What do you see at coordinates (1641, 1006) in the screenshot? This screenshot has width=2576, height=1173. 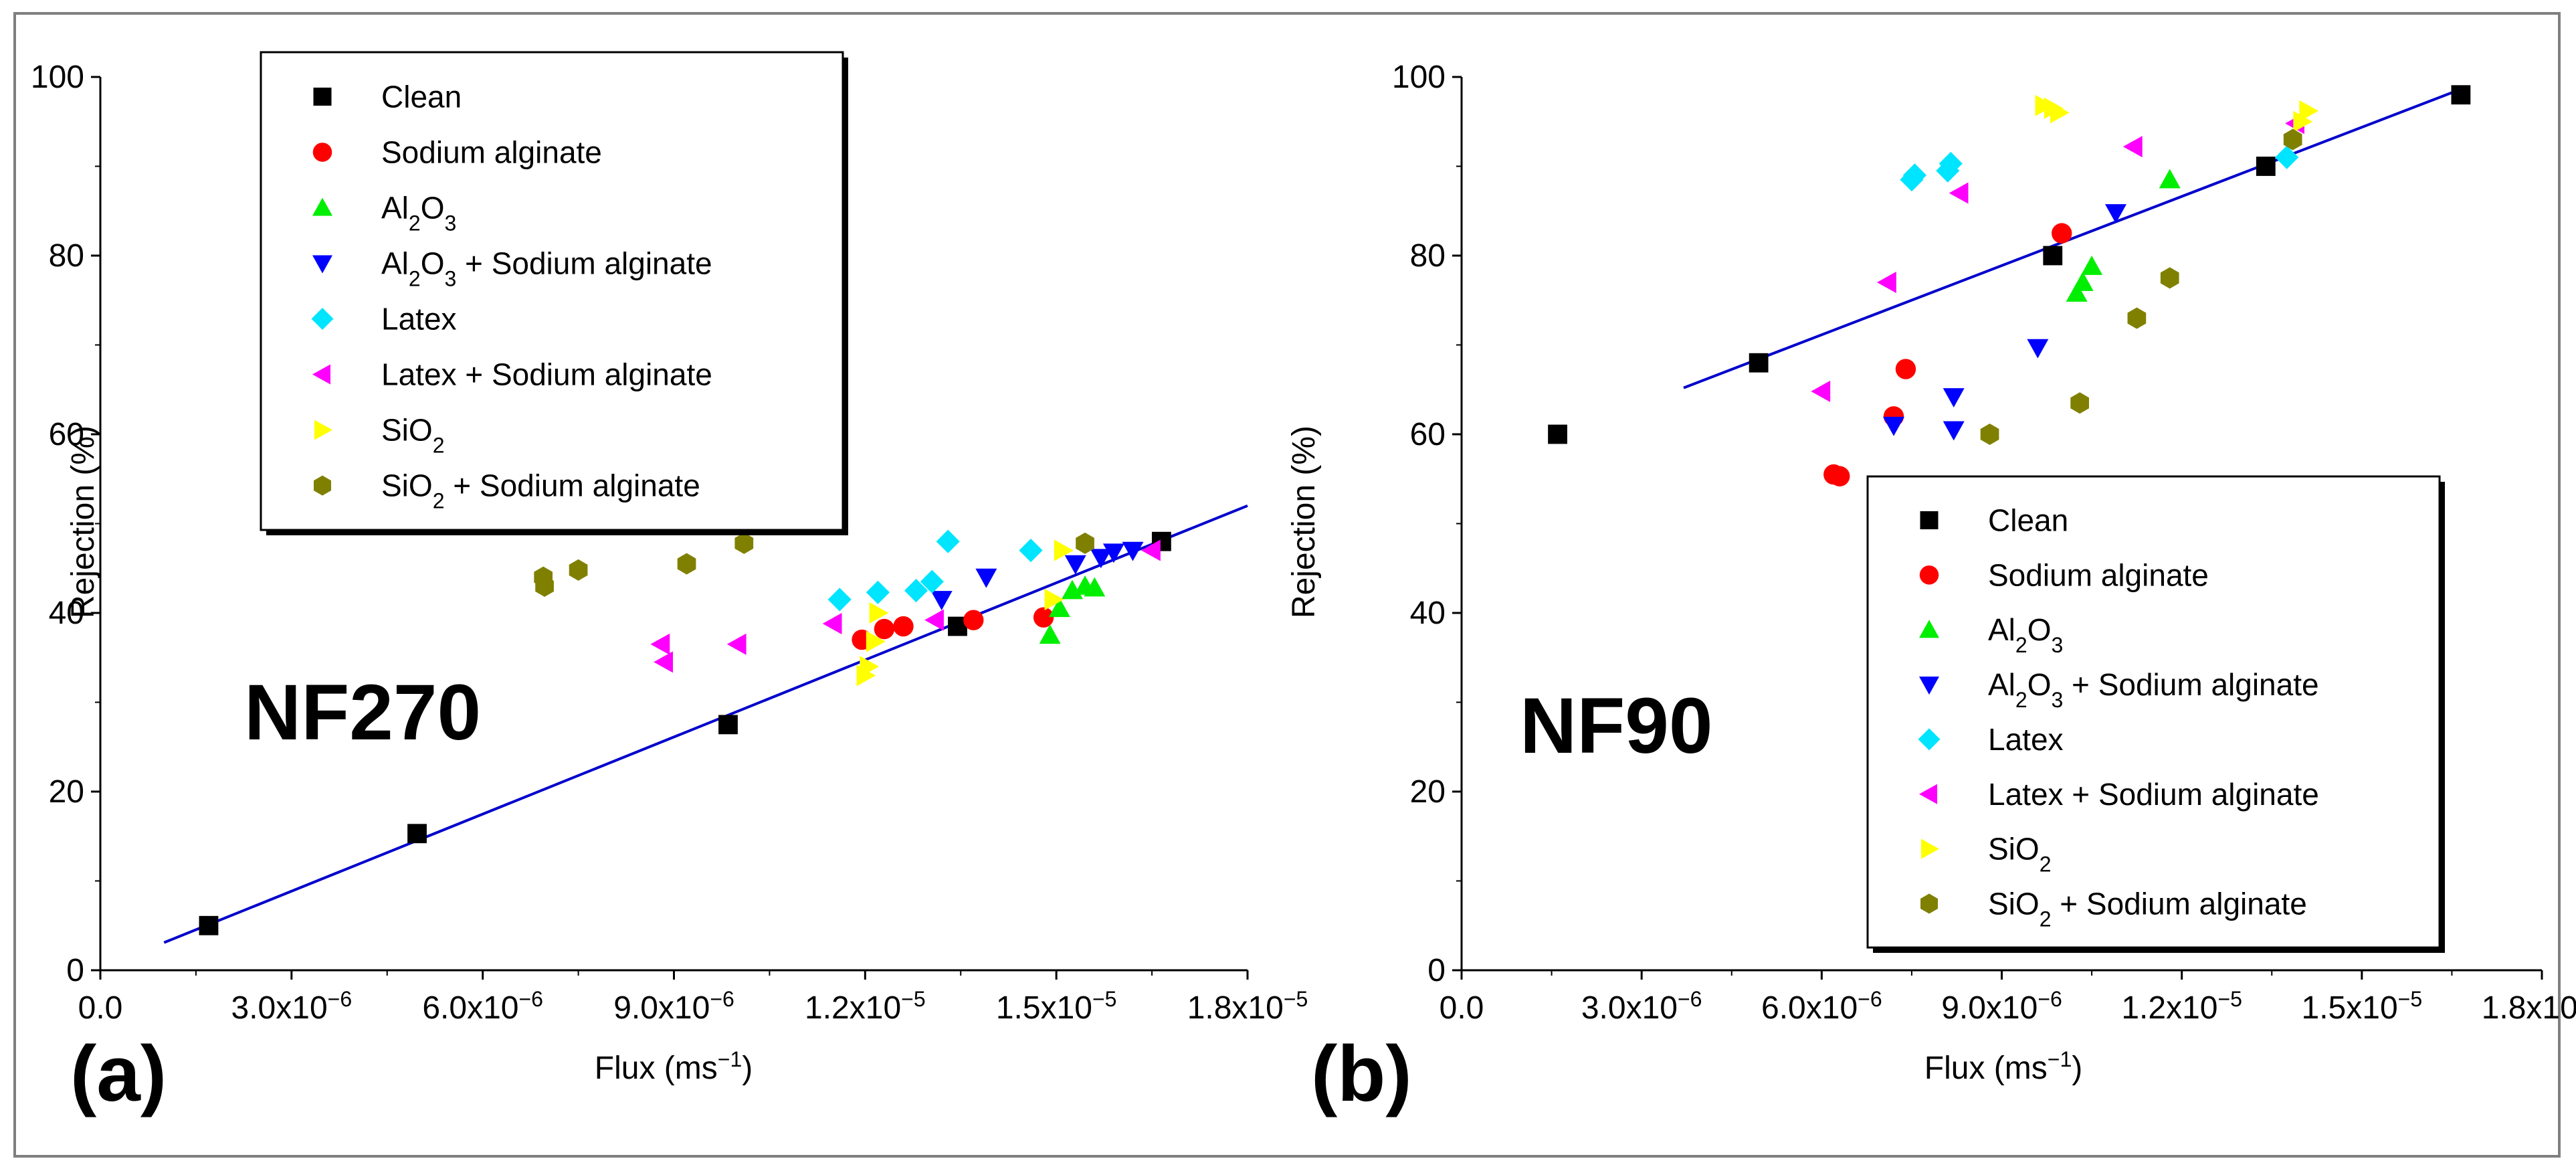 I see `panel-b-x-tick-label: 3.0x10⁻⁶` at bounding box center [1641, 1006].